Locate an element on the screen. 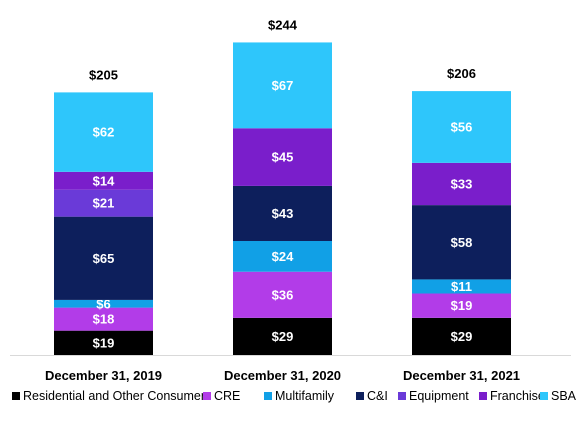 This screenshot has width=581, height=424. legend-label: Multifamily is located at coordinates (305, 396).